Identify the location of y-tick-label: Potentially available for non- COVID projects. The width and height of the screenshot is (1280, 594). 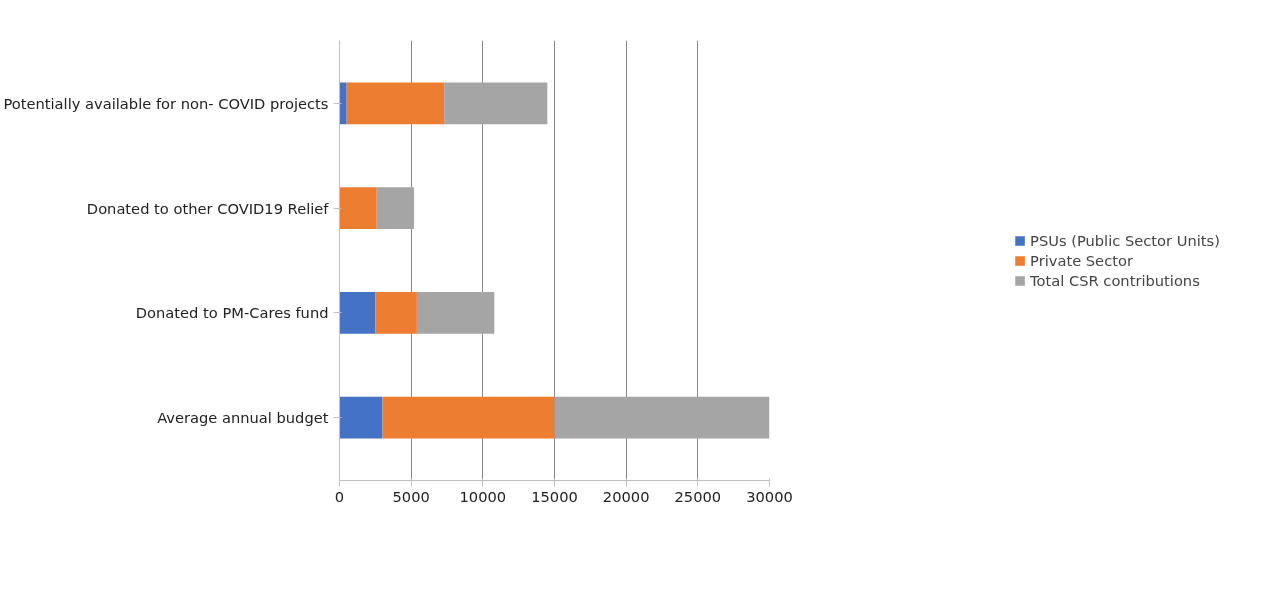
(166, 103).